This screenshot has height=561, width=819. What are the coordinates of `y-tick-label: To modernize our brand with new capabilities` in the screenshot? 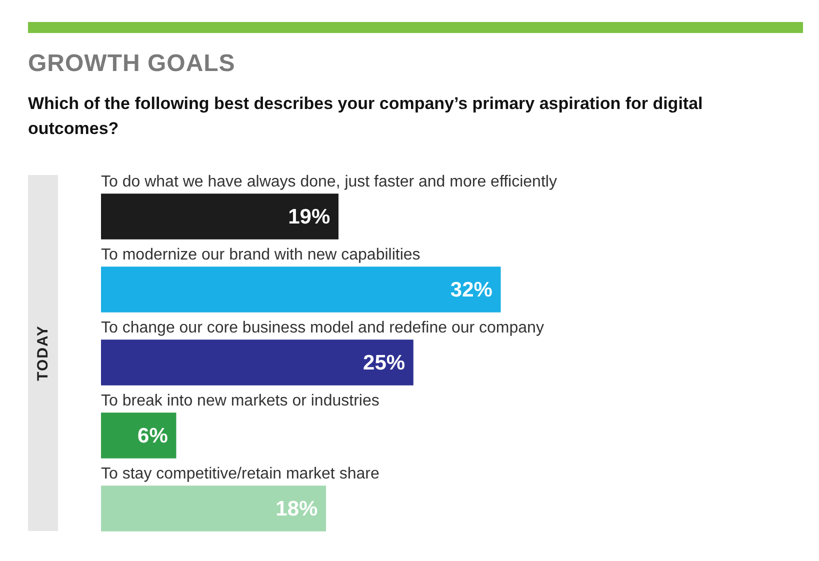 It's located at (260, 255).